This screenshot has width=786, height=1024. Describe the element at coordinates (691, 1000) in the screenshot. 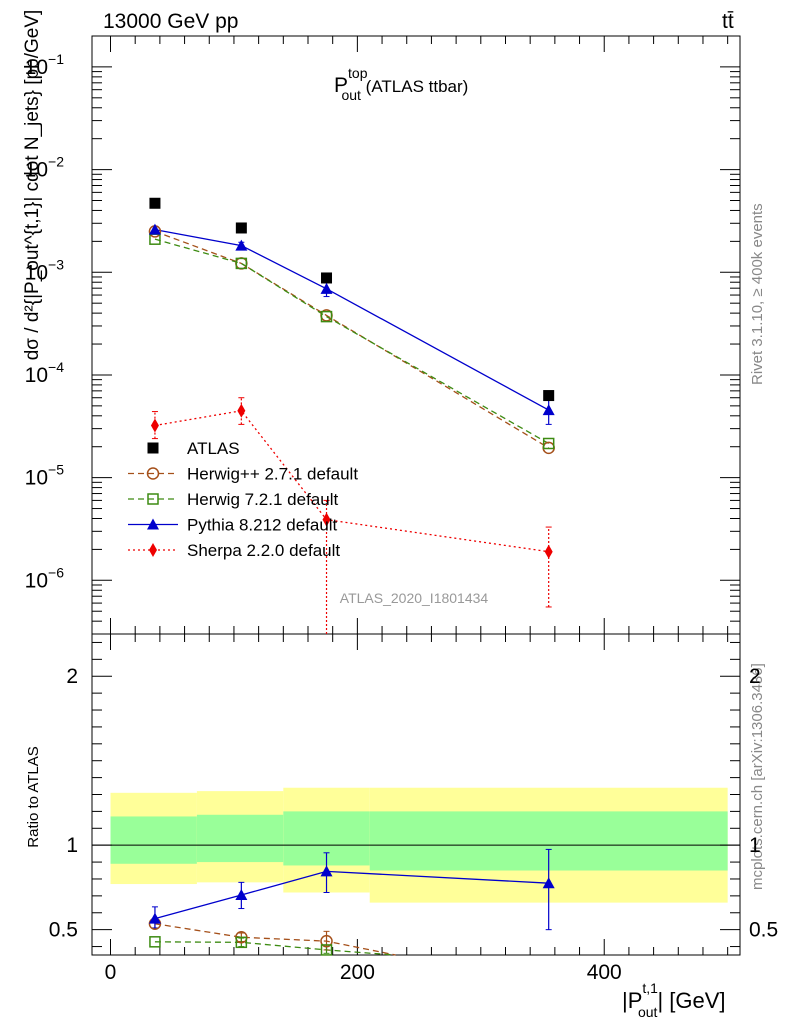

I see `x-axis-label-suffix: | [GeV]` at that location.